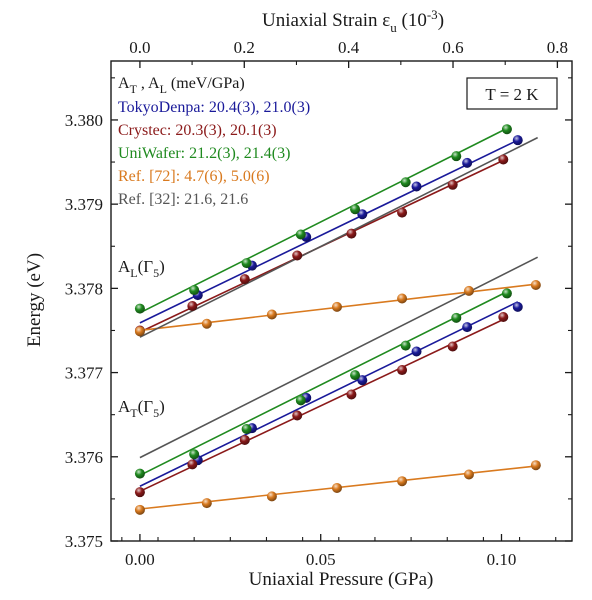  Describe the element at coordinates (84, 288) in the screenshot. I see `y-tick-label: 3.378` at that location.